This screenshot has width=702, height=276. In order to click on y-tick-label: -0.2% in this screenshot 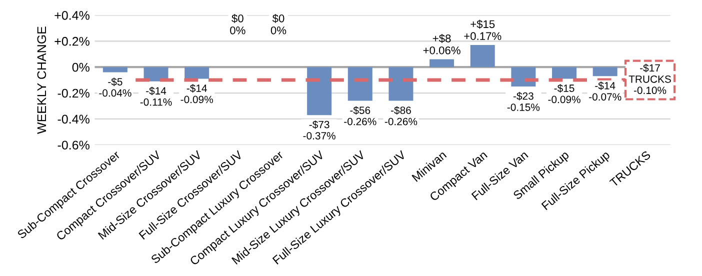, I will do `click(74, 93)`.